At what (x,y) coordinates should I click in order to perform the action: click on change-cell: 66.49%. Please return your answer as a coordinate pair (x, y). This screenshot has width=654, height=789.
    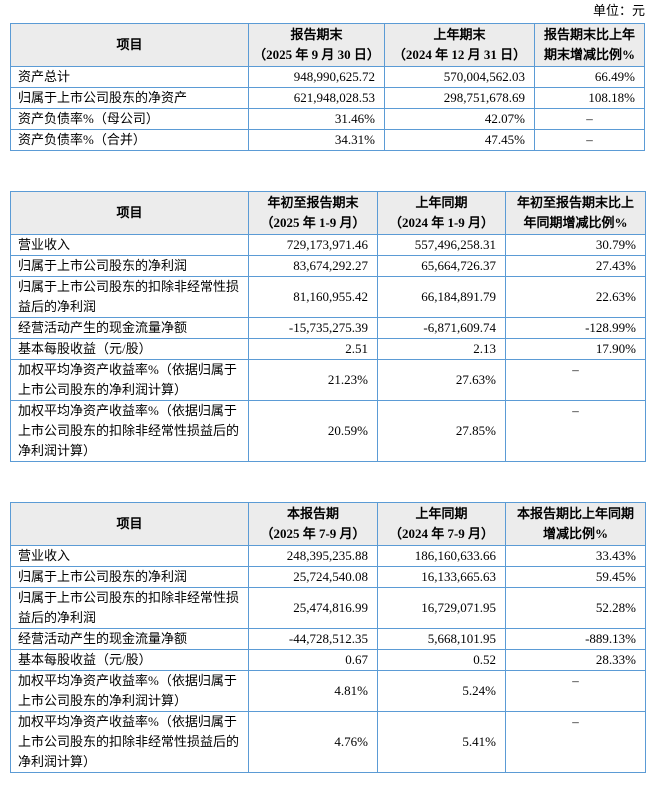
    Looking at the image, I should click on (589, 77).